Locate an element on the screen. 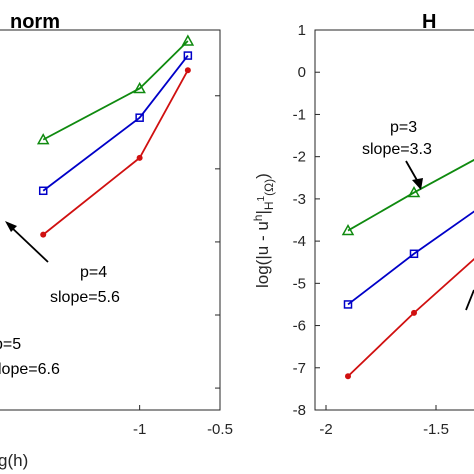 The image size is (474, 474). right-y-tick-label: -5 is located at coordinates (299, 283).